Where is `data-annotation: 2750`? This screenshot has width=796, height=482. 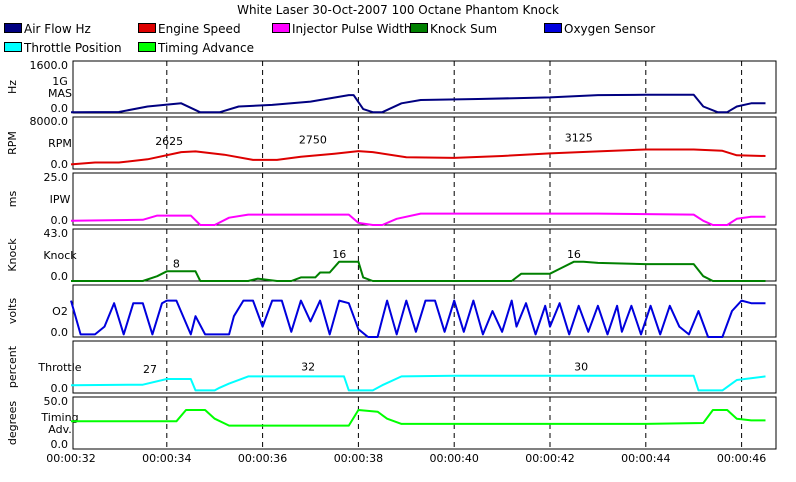
data-annotation: 2750 is located at coordinates (313, 140).